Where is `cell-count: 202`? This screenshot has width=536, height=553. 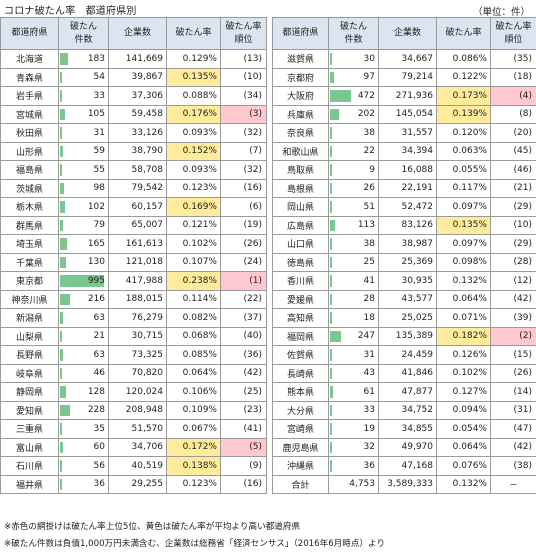 cell-count: 202 is located at coordinates (353, 114).